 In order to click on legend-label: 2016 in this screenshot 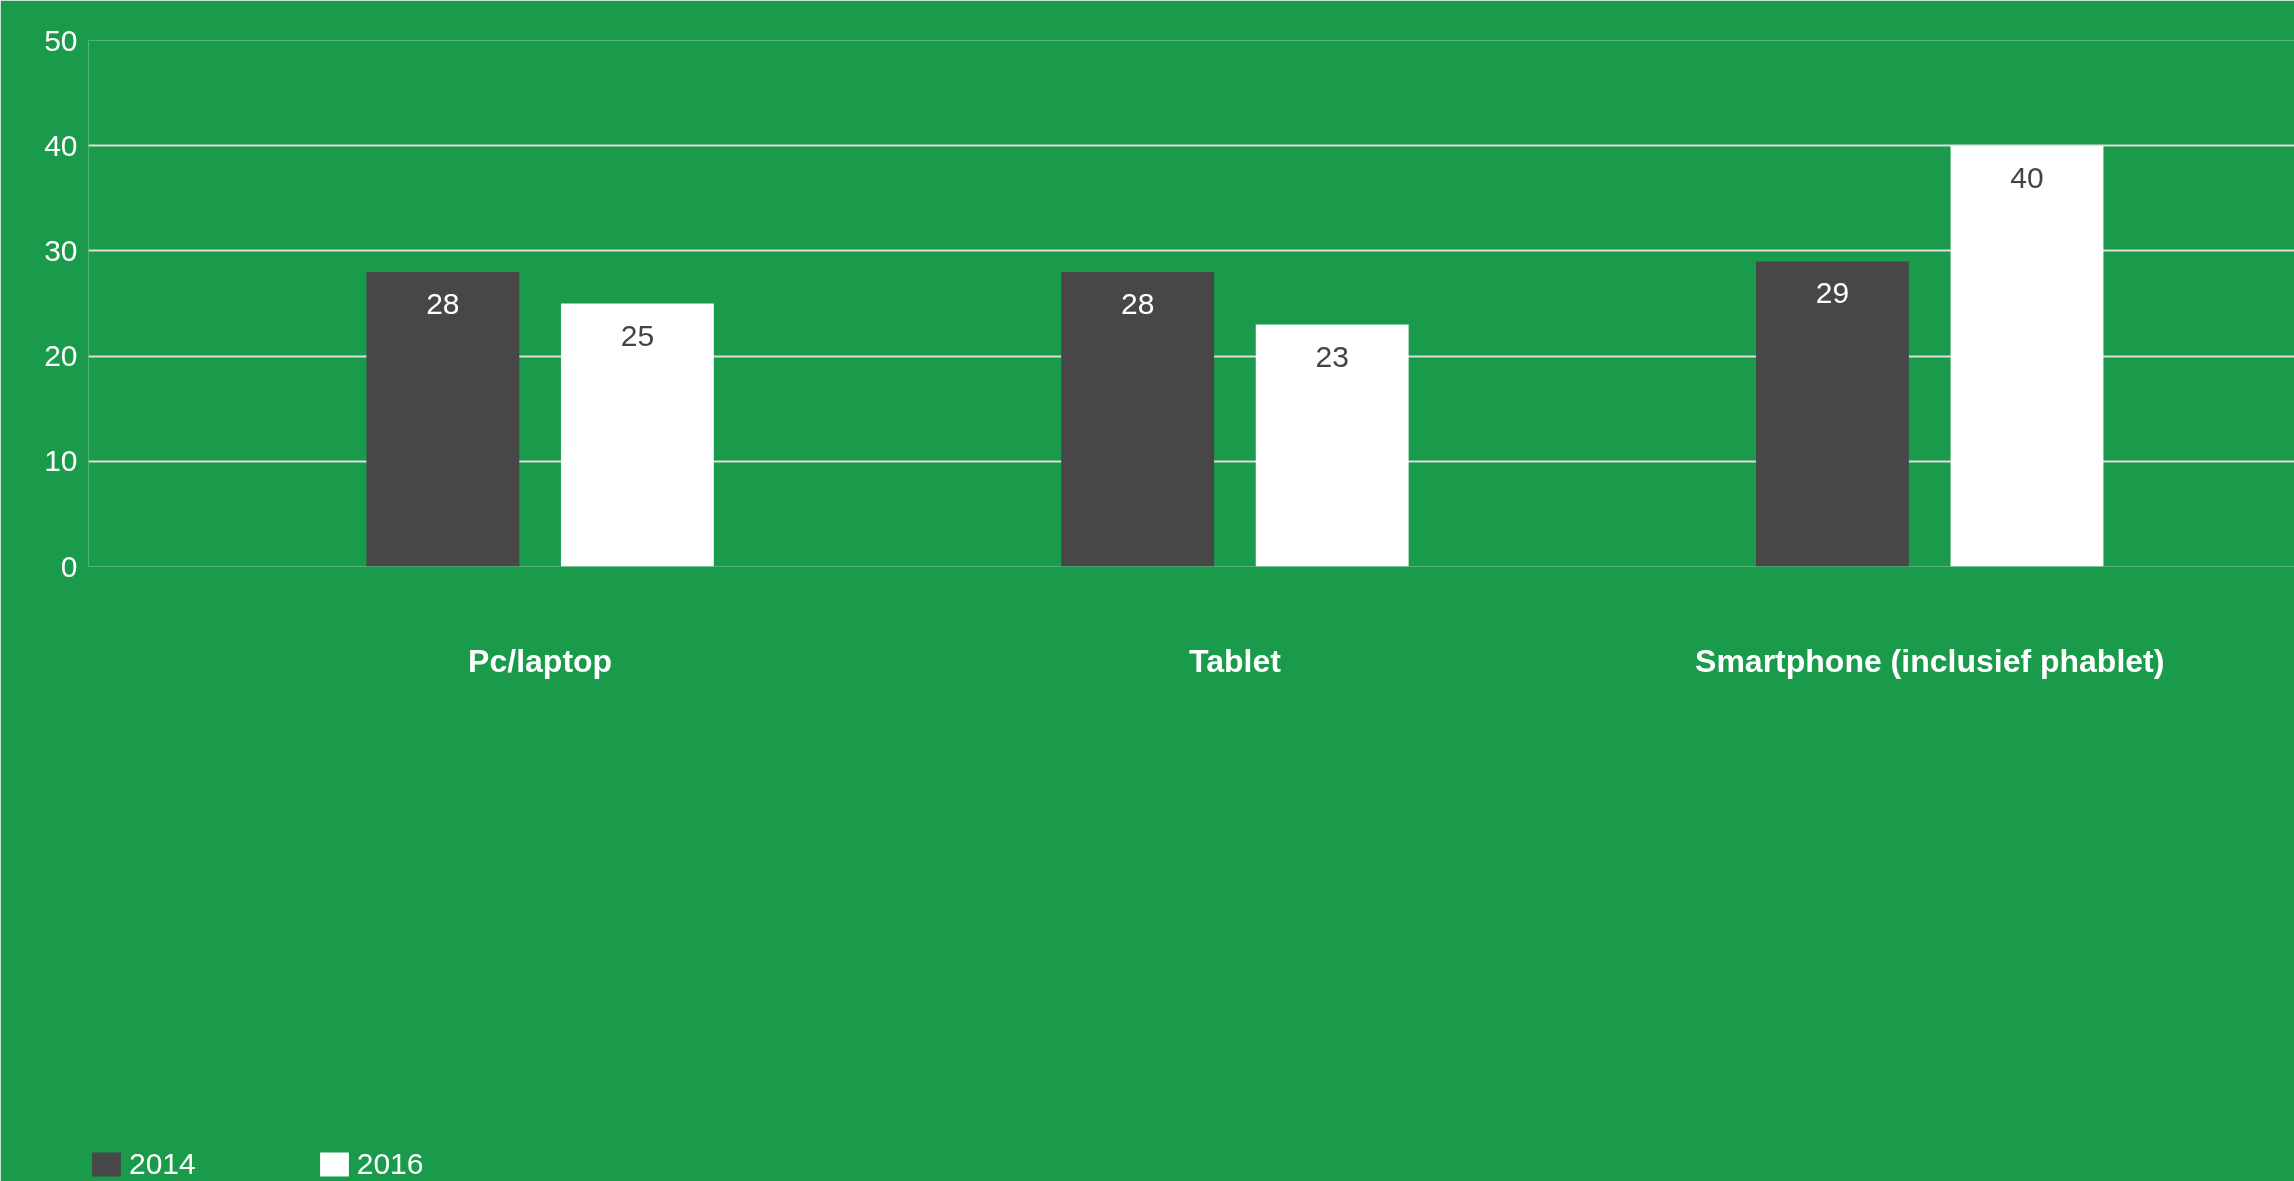, I will do `click(390, 1164)`.